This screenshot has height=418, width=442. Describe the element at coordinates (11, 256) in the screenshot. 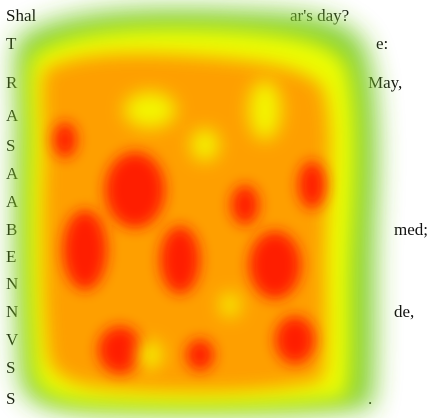

I see `poem-line-start: E` at that location.